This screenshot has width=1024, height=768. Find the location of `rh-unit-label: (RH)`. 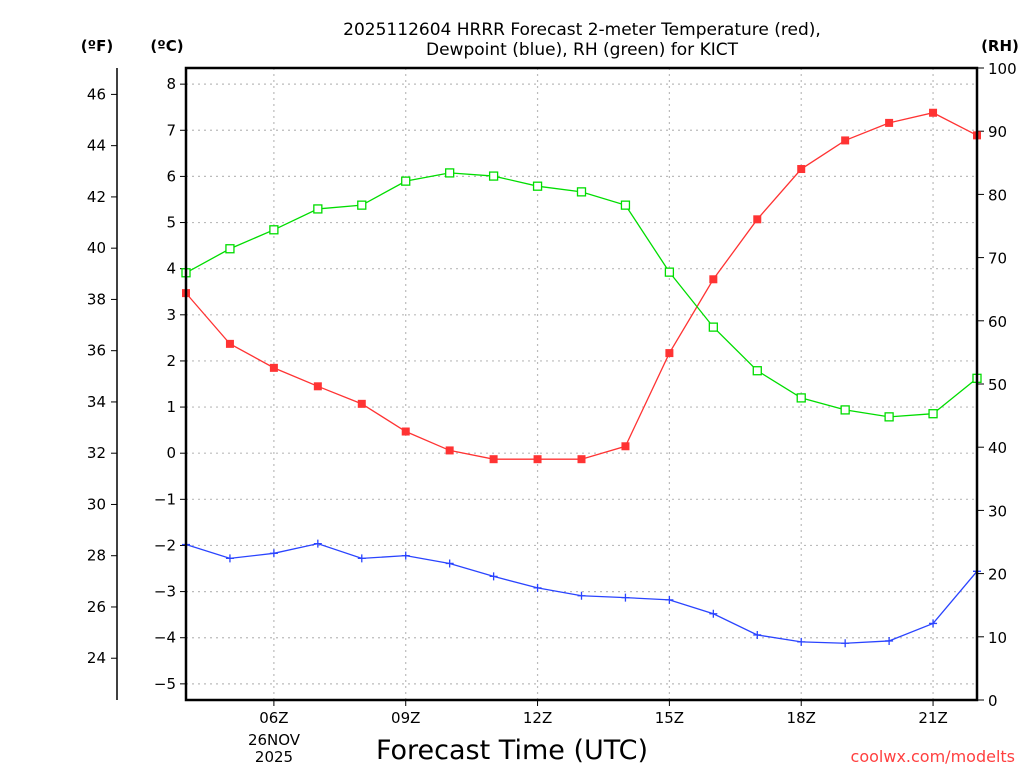

rh-unit-label: (RH) is located at coordinates (1000, 46).